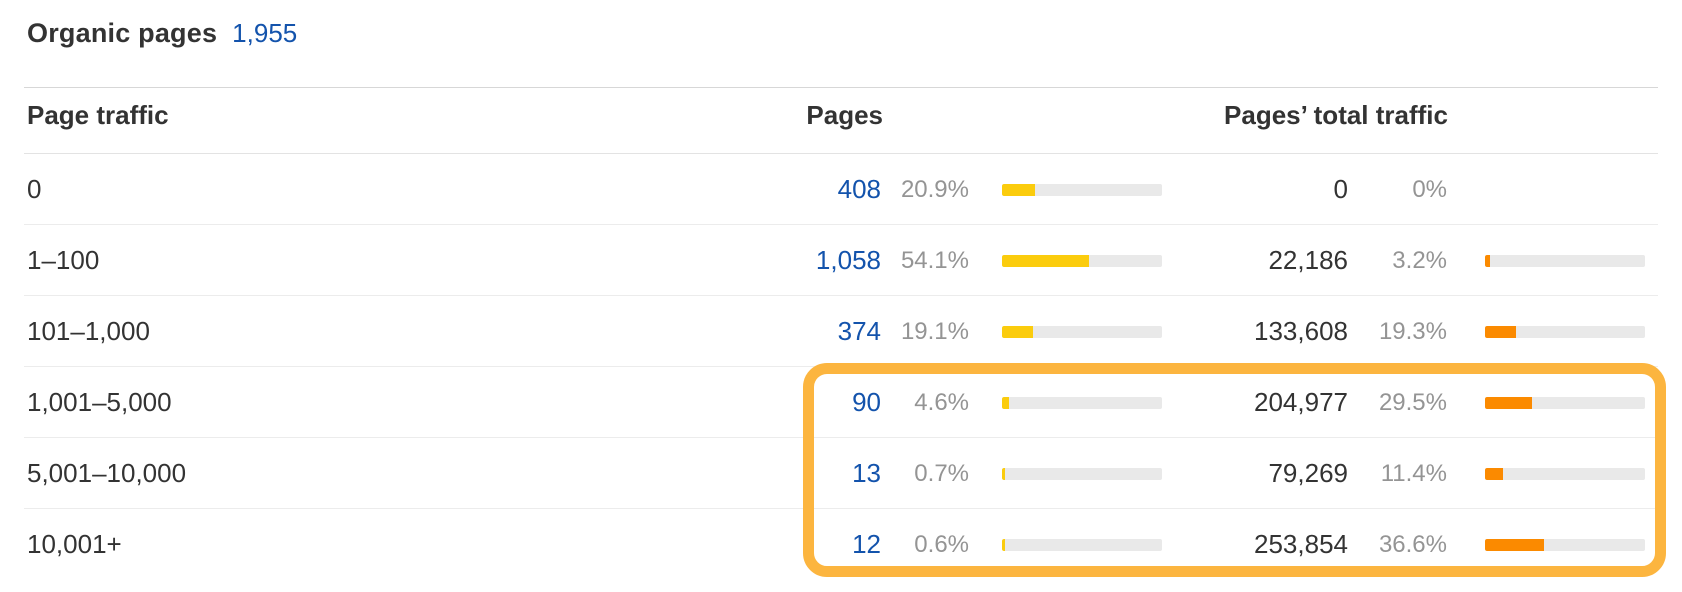  Describe the element at coordinates (1340, 189) in the screenshot. I see `total-traffic-value: 0` at that location.